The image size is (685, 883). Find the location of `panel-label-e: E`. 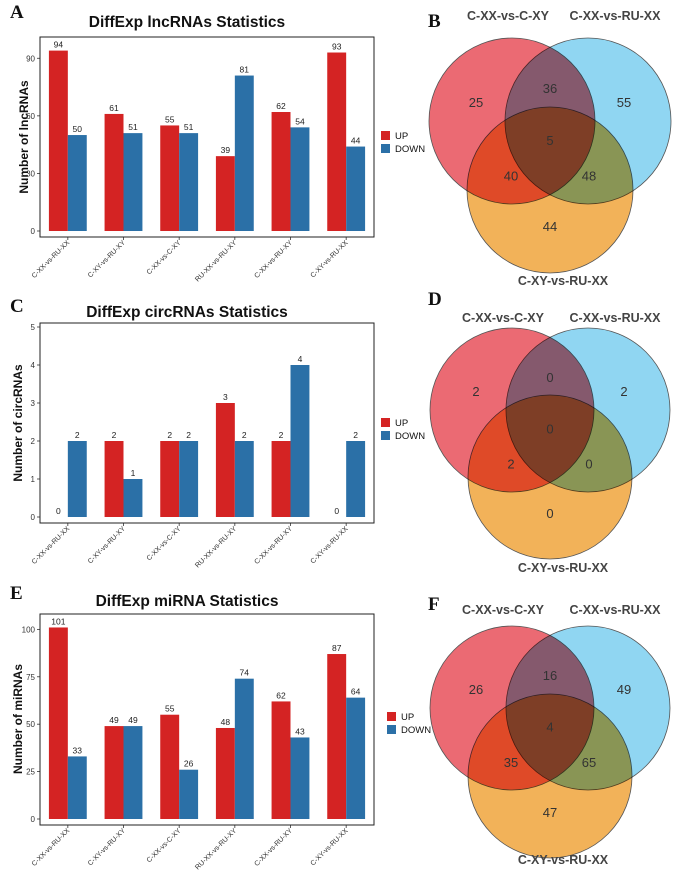

panel-label-e: E is located at coordinates (16, 593).